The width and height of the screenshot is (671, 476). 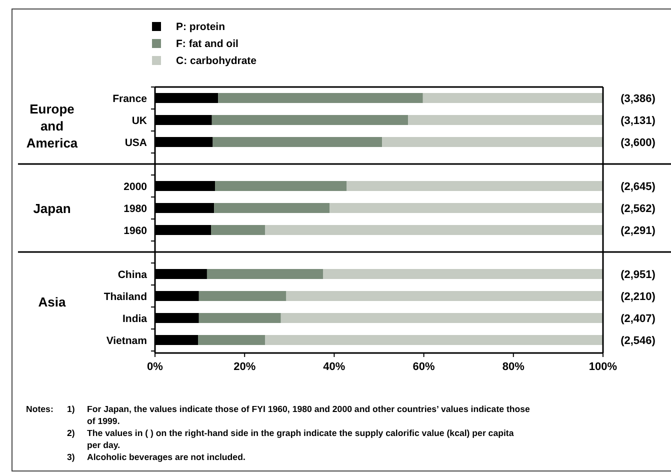 What do you see at coordinates (245, 367) in the screenshot?
I see `x-tick-label: 20%` at bounding box center [245, 367].